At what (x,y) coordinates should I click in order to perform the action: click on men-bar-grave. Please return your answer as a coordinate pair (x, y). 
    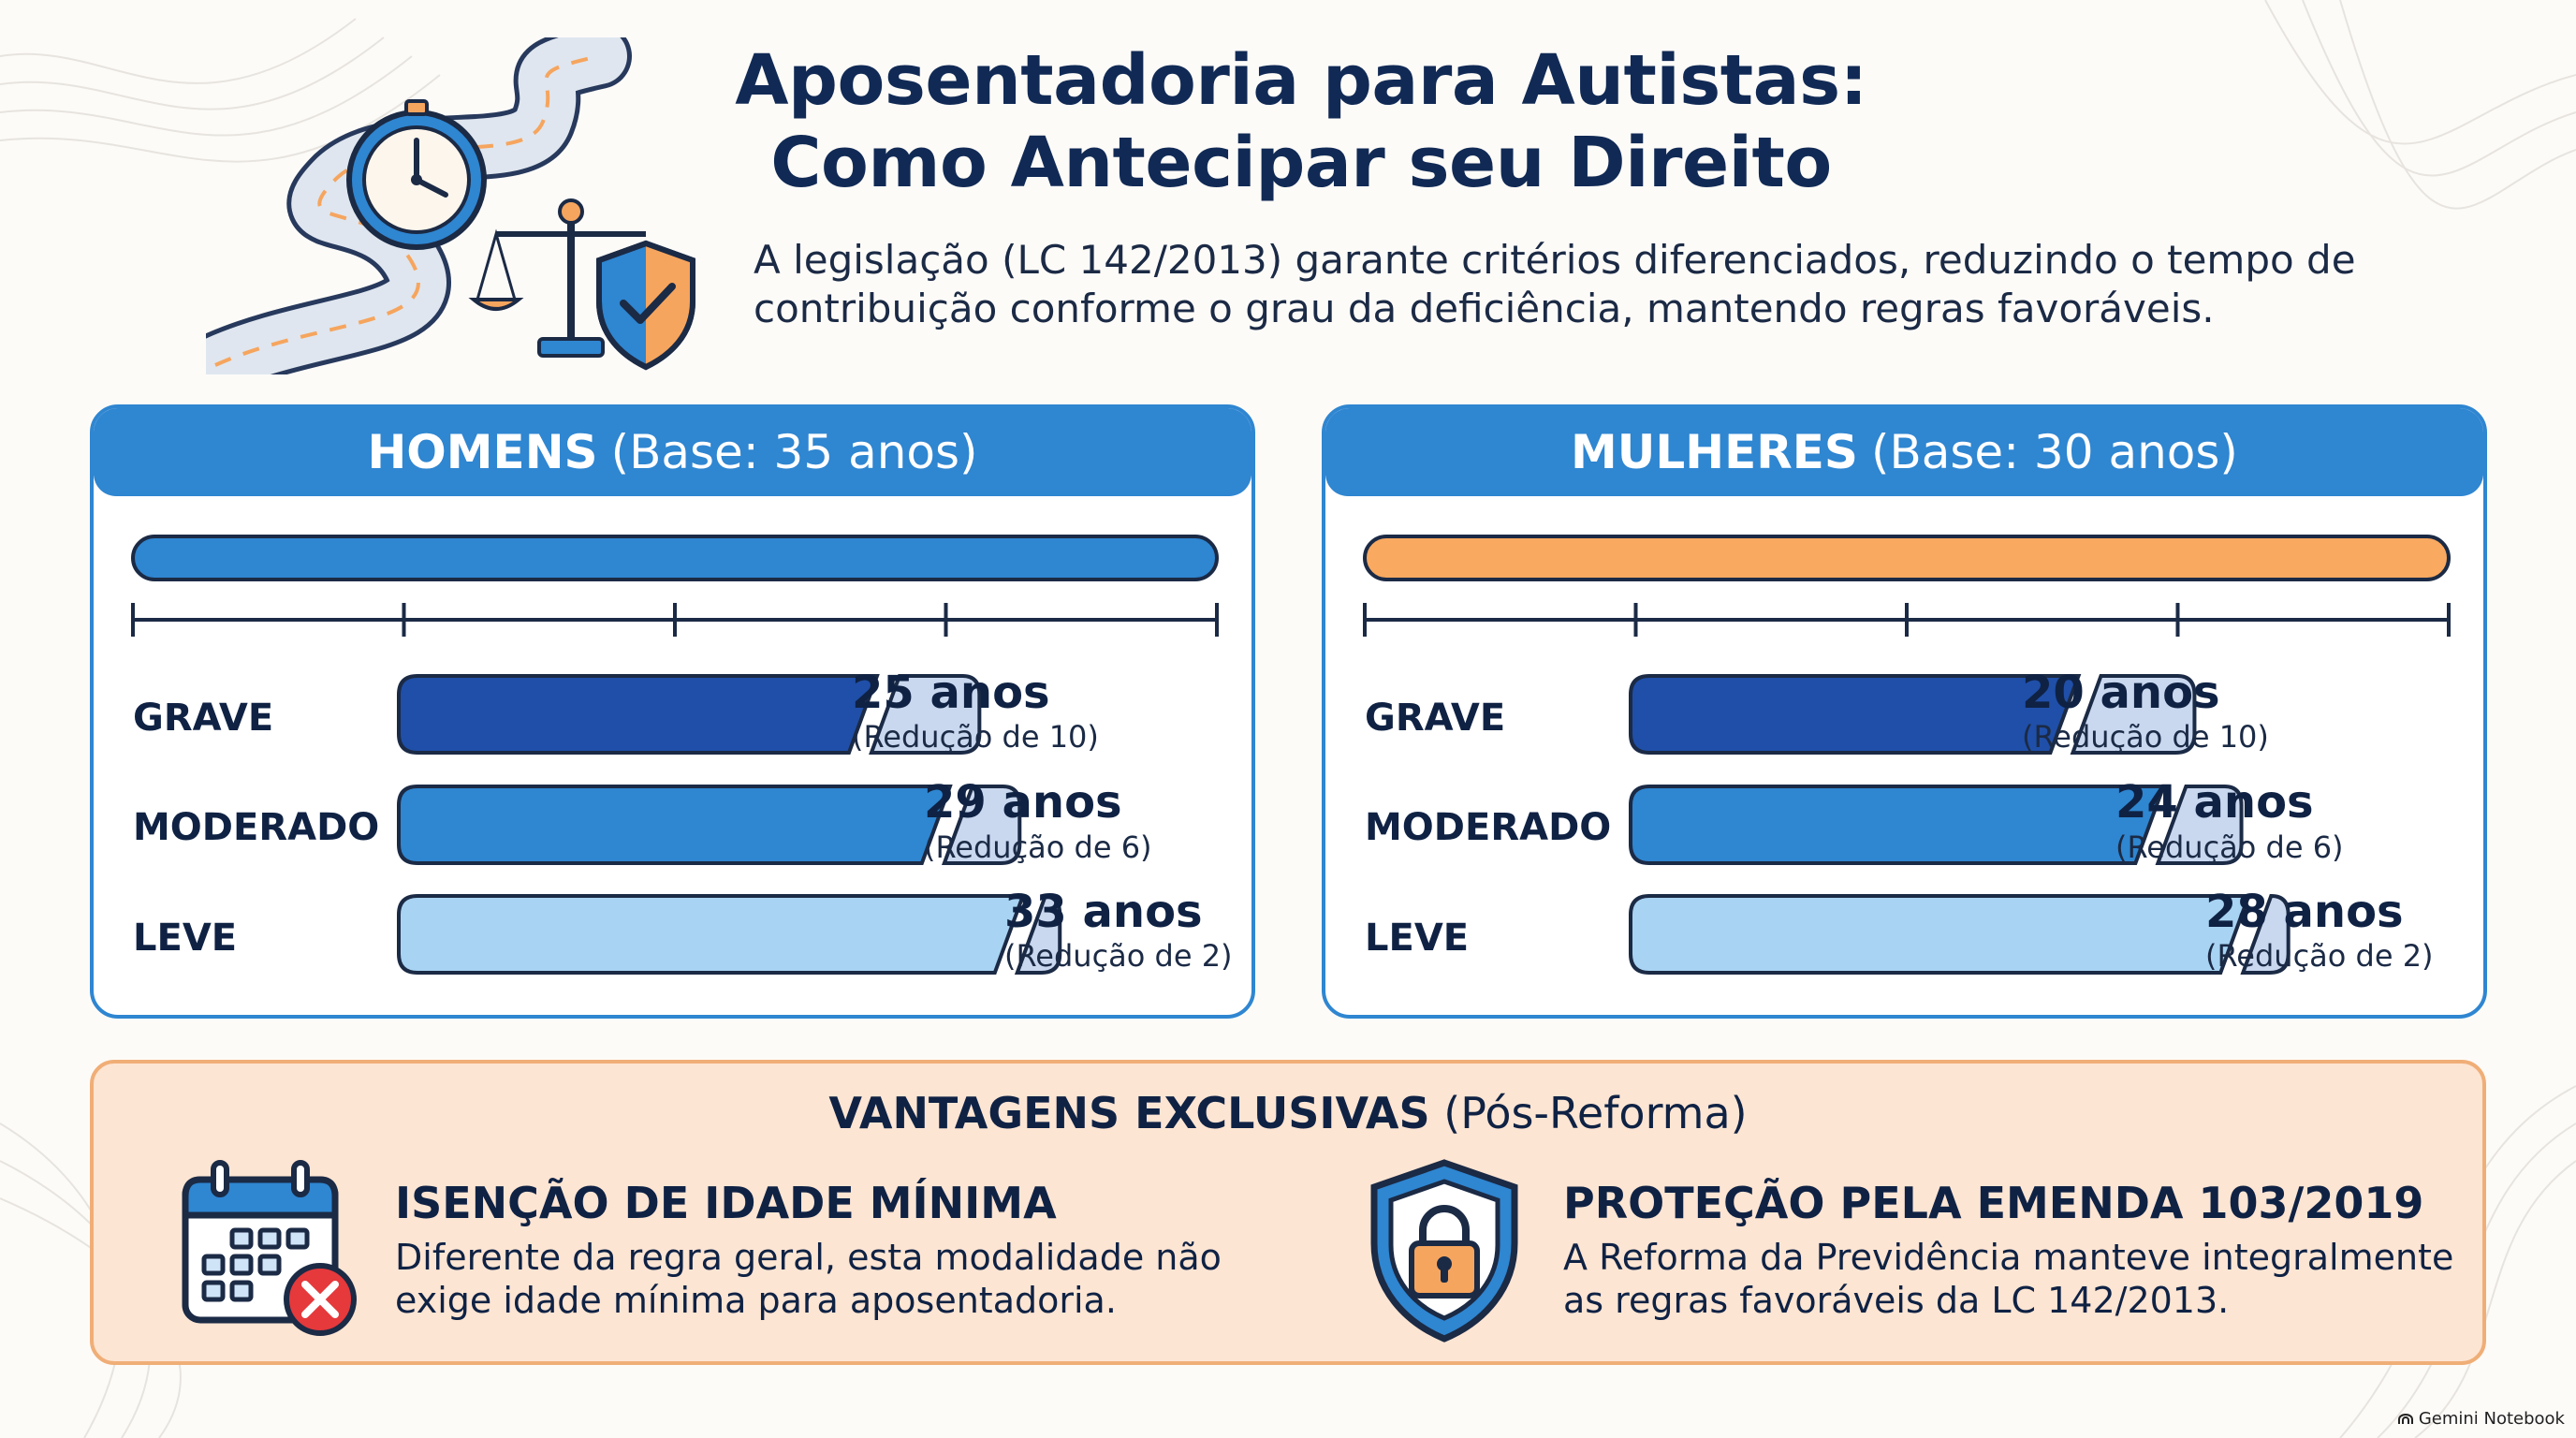
    Looking at the image, I should click on (638, 714).